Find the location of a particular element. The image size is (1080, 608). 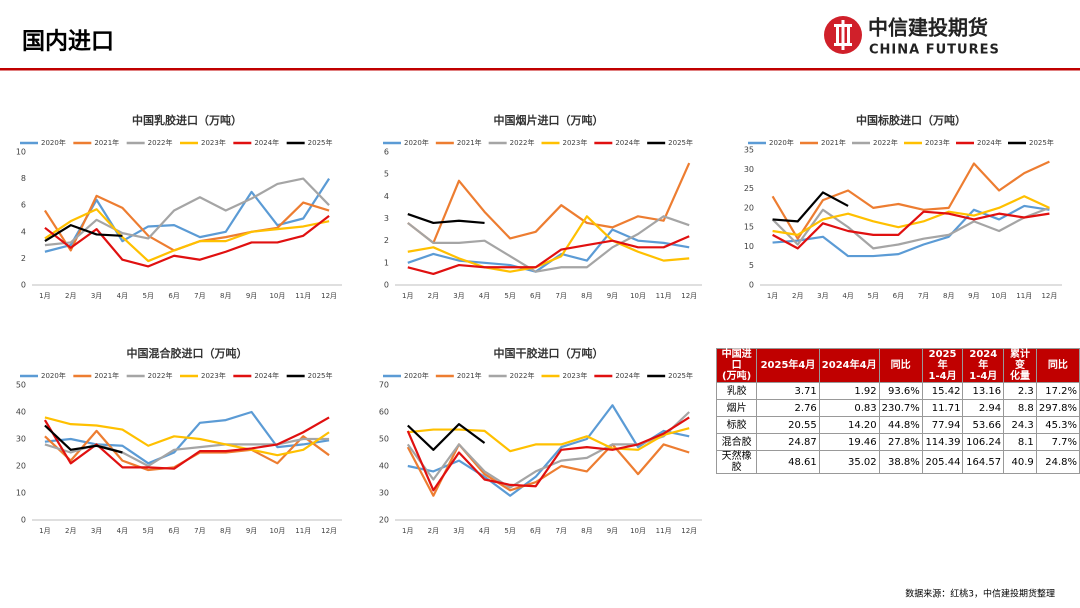

cell: 164.57 is located at coordinates (983, 462).